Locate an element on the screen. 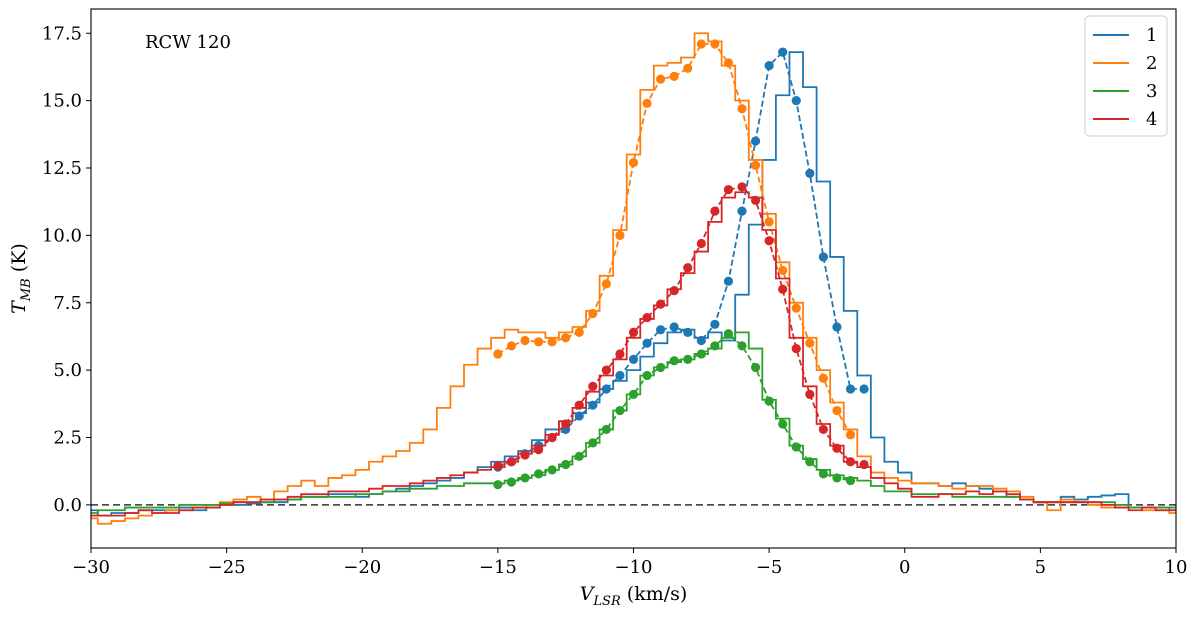  y-axis-label-main: T is located at coordinates (19, 307).